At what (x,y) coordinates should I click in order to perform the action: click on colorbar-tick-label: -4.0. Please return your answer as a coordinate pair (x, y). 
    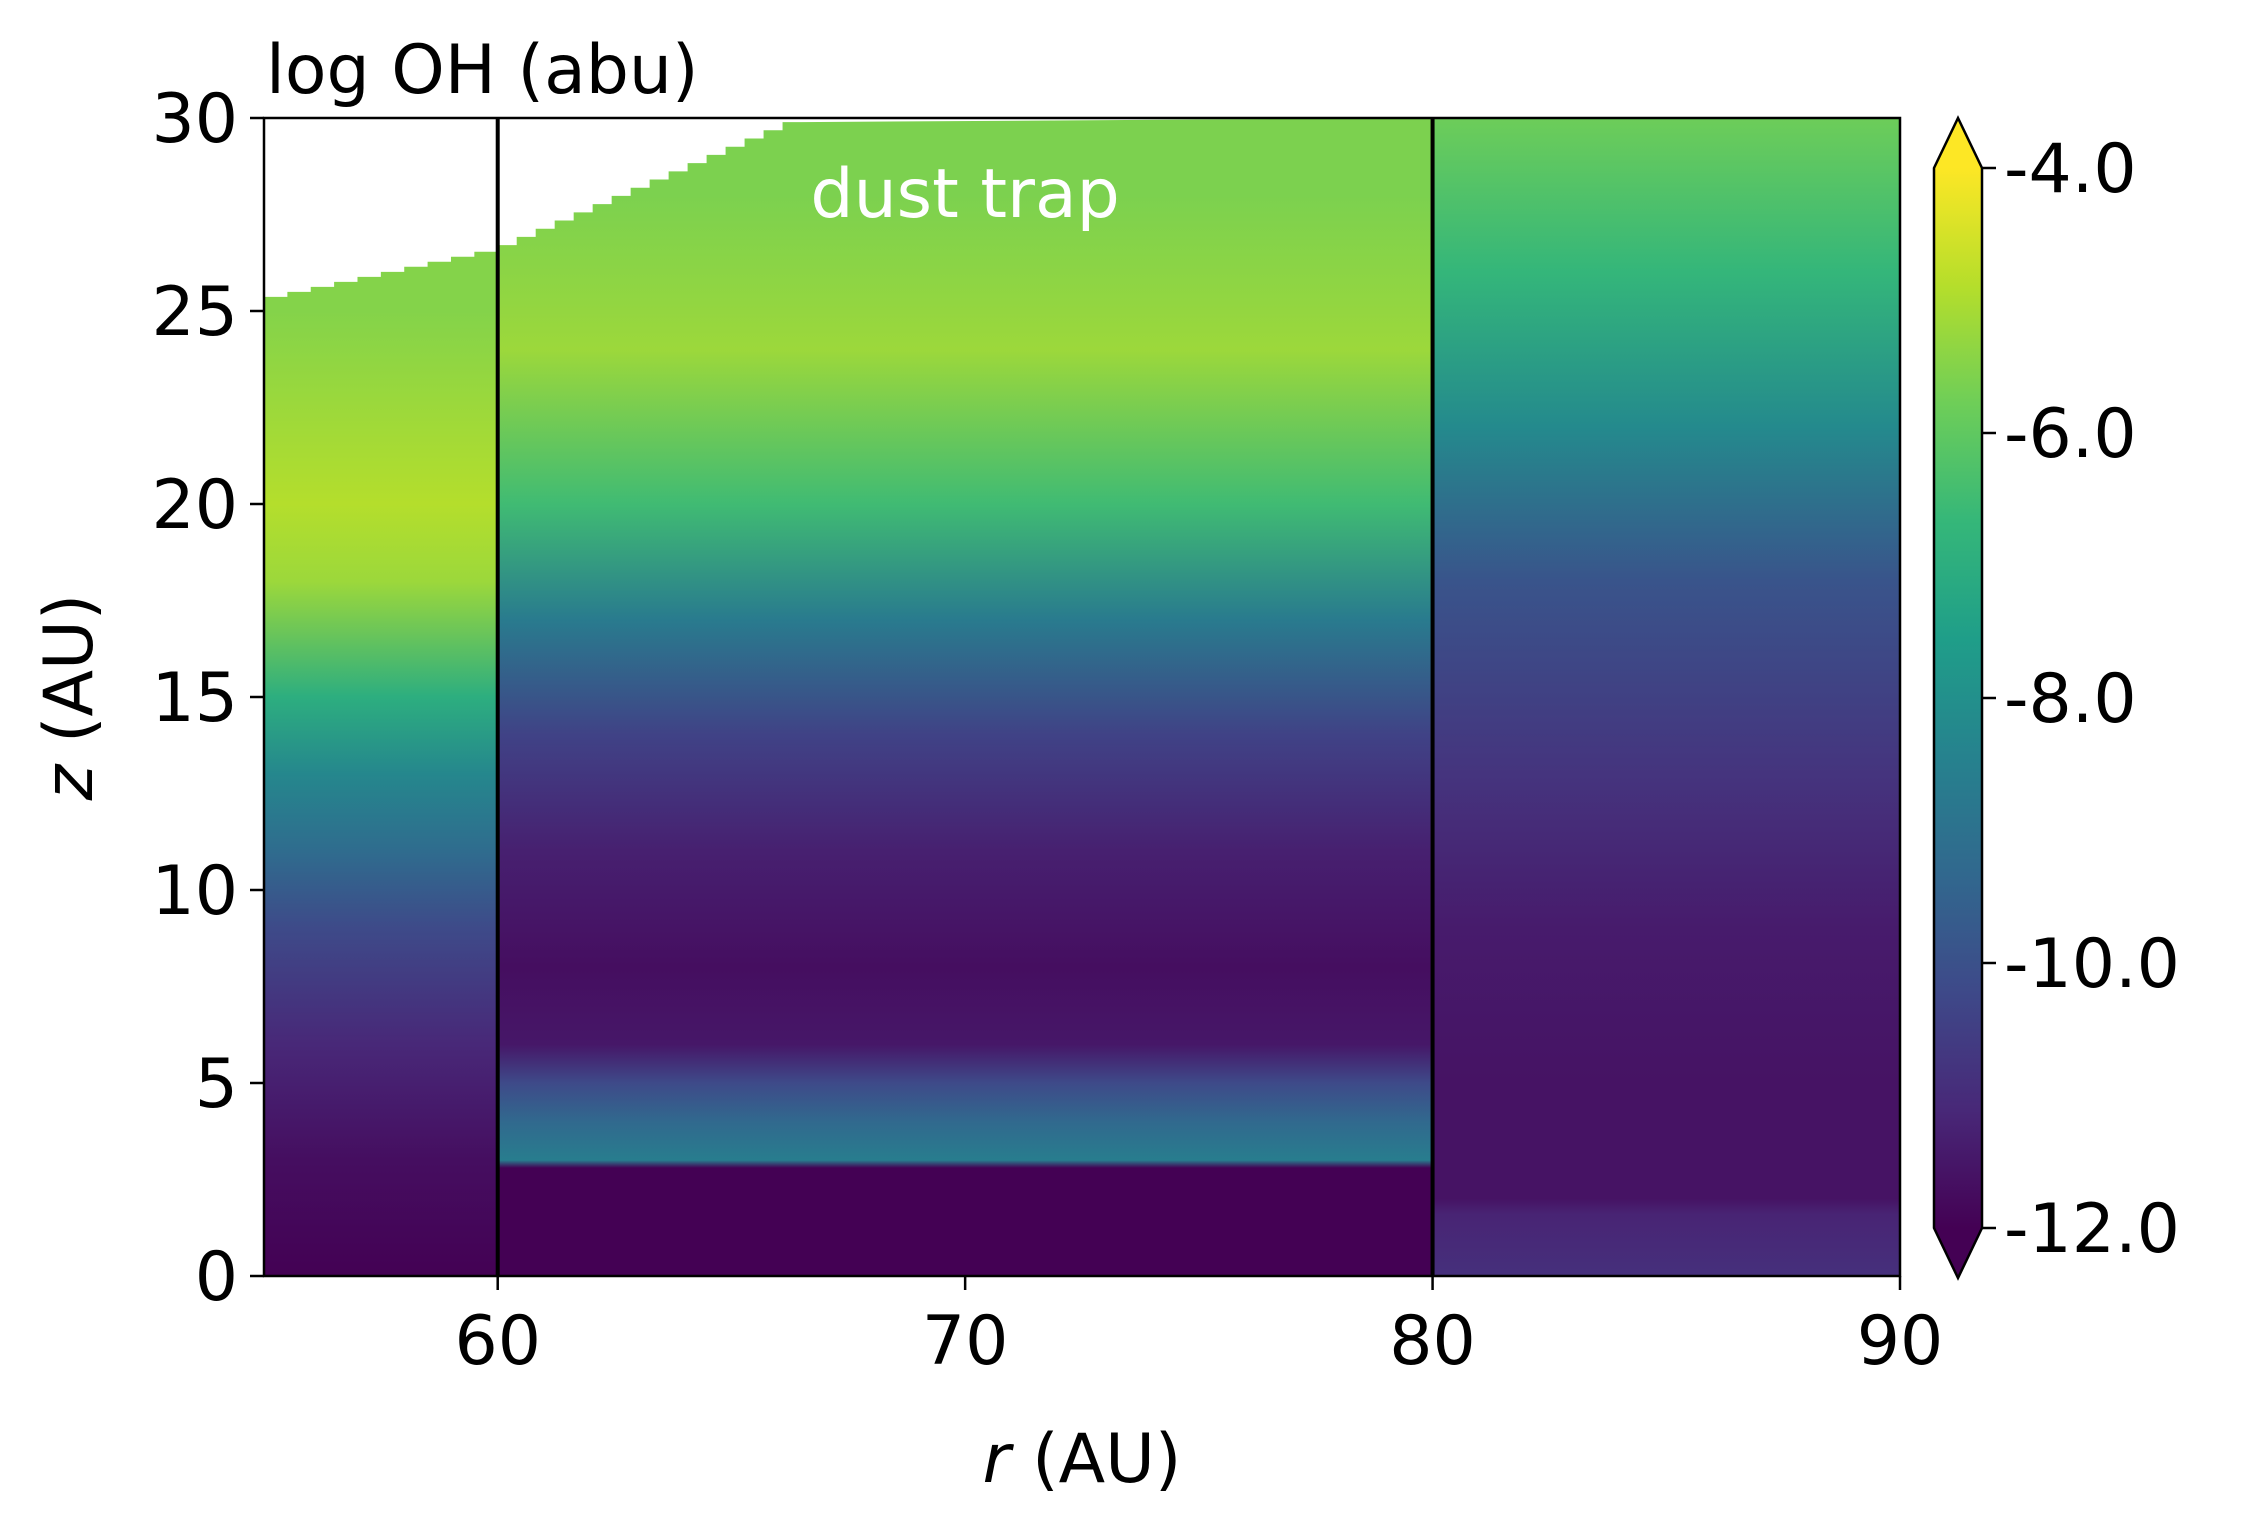
    Looking at the image, I should click on (2070, 169).